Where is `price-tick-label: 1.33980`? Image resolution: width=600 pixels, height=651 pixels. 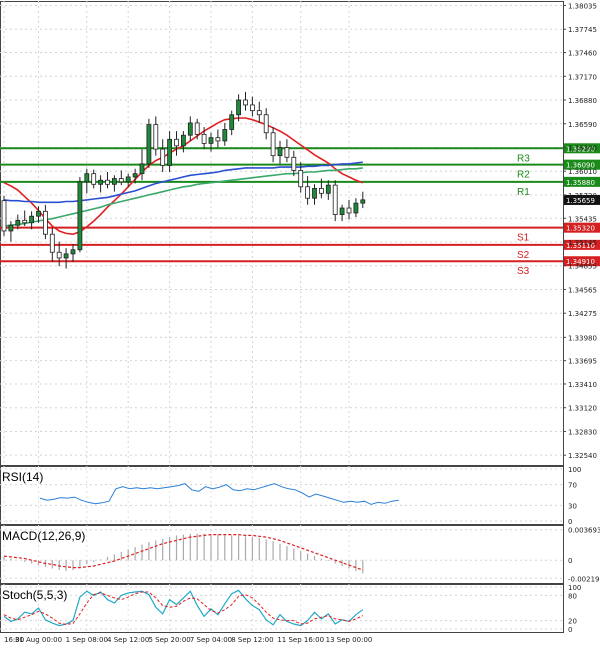
price-tick-label: 1.33980 is located at coordinates (582, 338).